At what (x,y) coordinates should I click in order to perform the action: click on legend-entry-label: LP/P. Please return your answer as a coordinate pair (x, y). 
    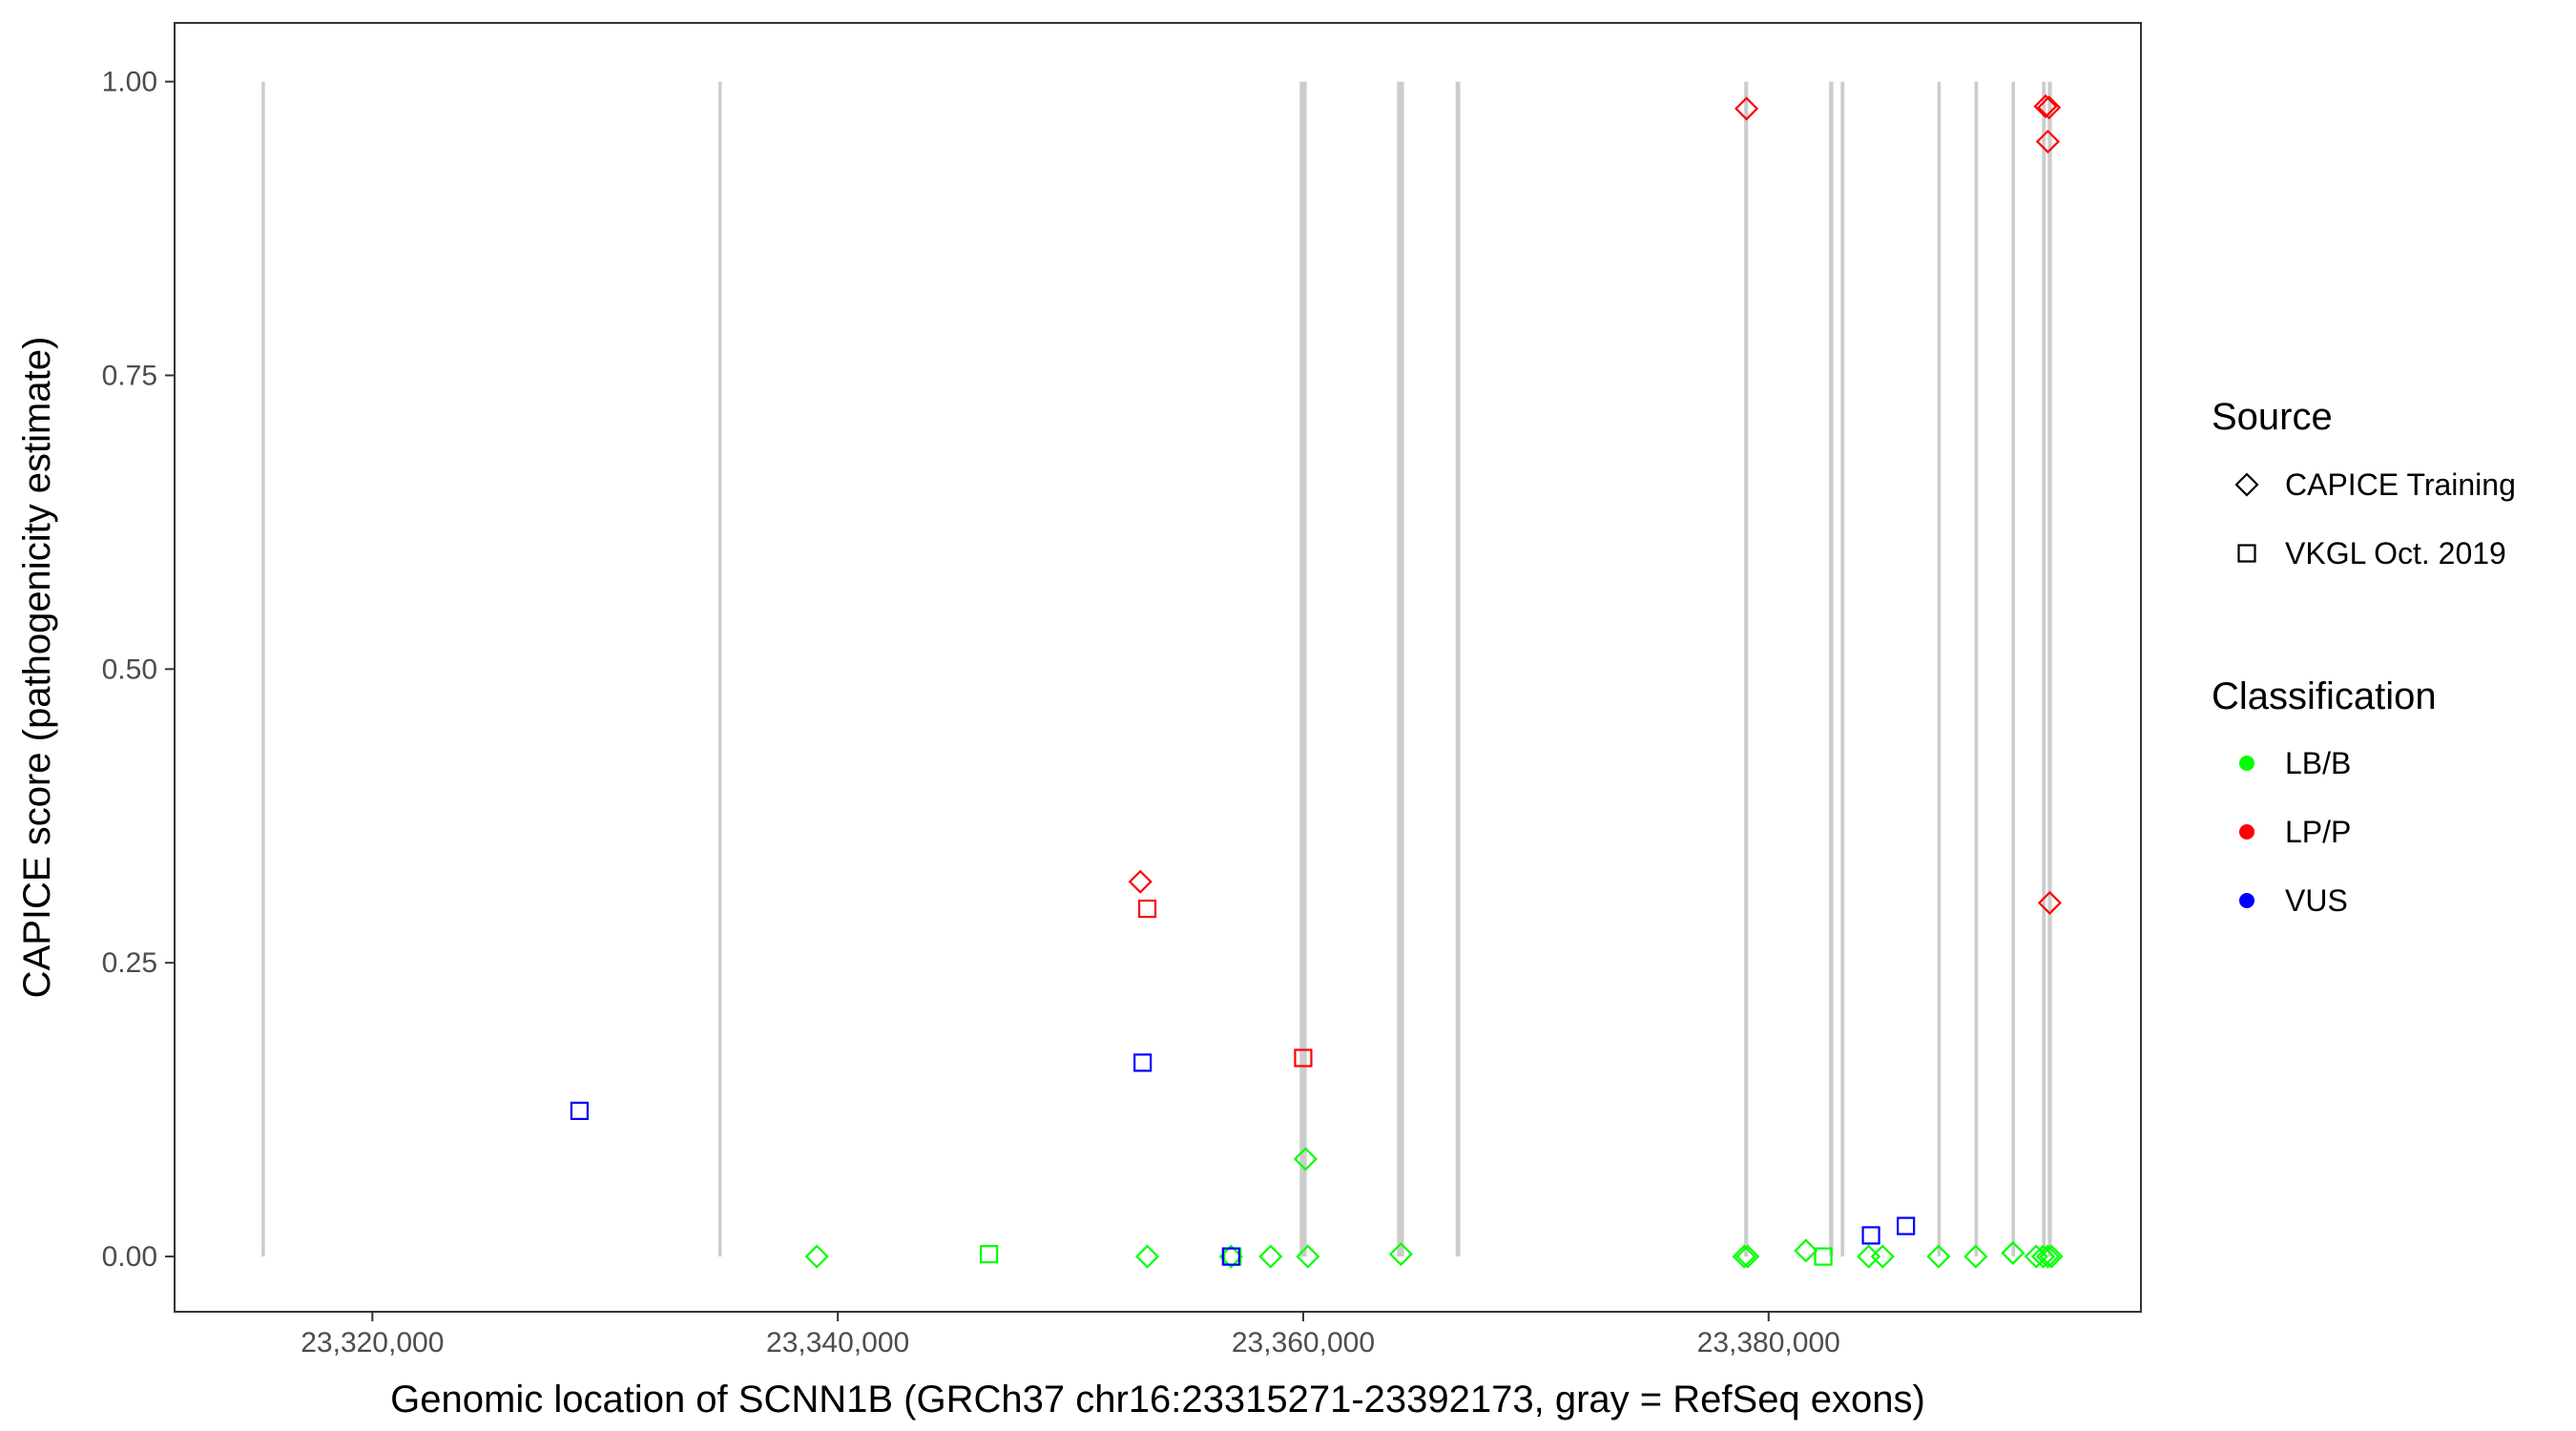
    Looking at the image, I should click on (2318, 832).